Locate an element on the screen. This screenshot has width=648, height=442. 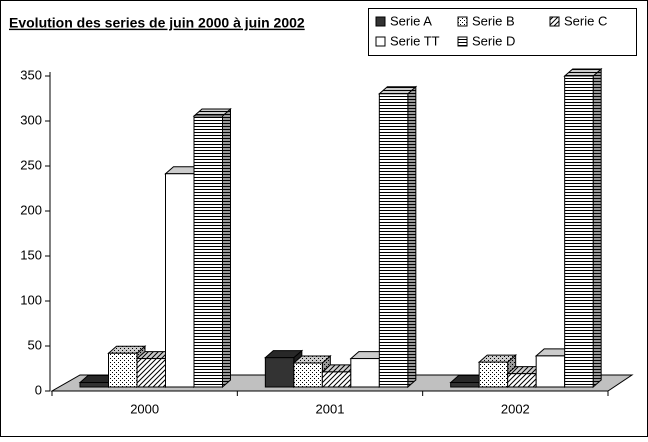
y-tick-label: 300 is located at coordinates (31, 119).